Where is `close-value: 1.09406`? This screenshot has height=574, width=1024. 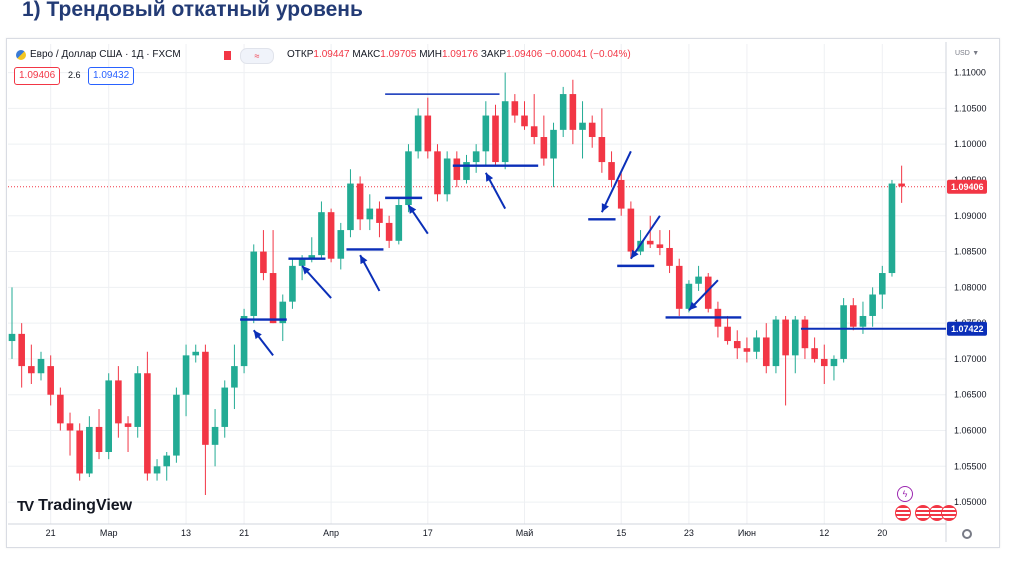
close-value: 1.09406 is located at coordinates (524, 54).